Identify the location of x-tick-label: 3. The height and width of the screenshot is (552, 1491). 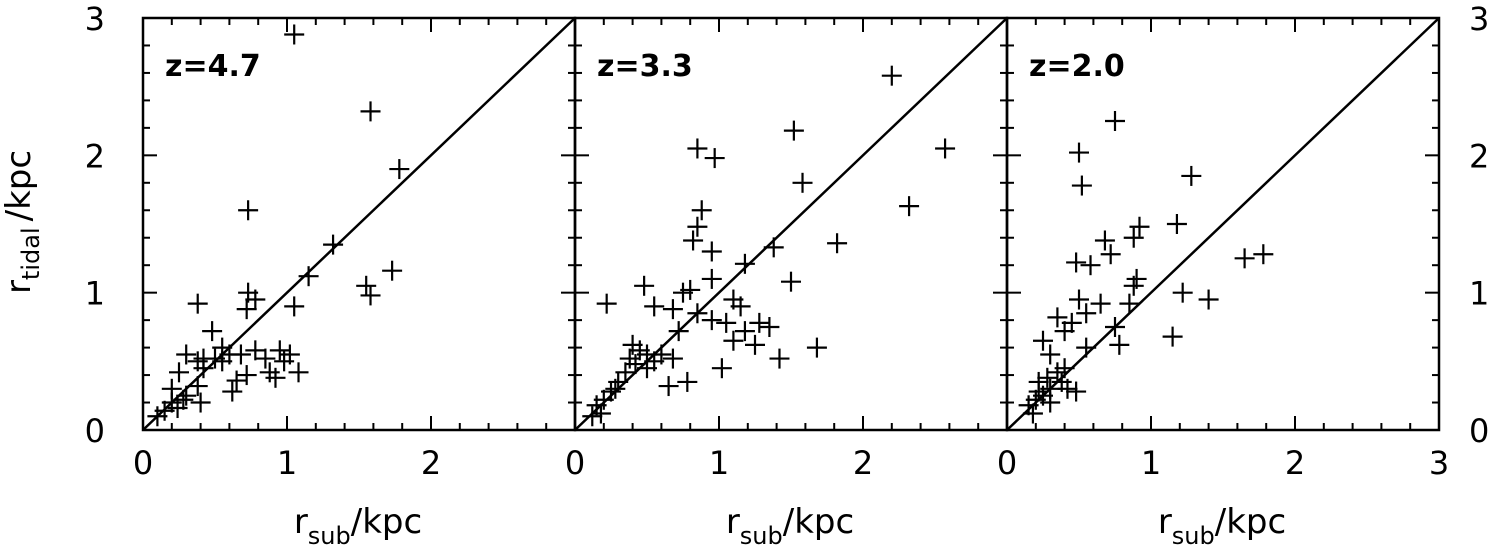
(1439, 463).